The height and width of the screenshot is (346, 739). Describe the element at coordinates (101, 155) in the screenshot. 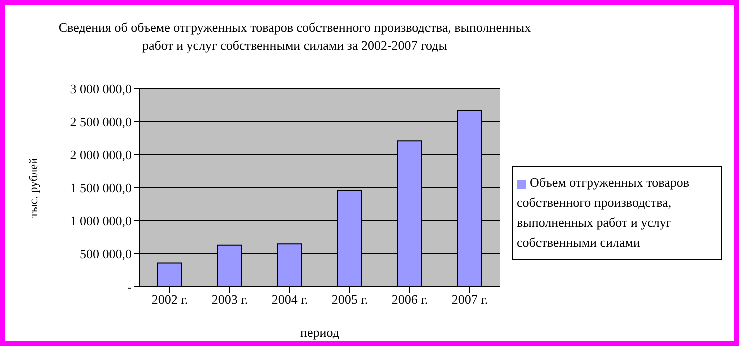

I see `y-tick-label: 2 000 000,0` at that location.